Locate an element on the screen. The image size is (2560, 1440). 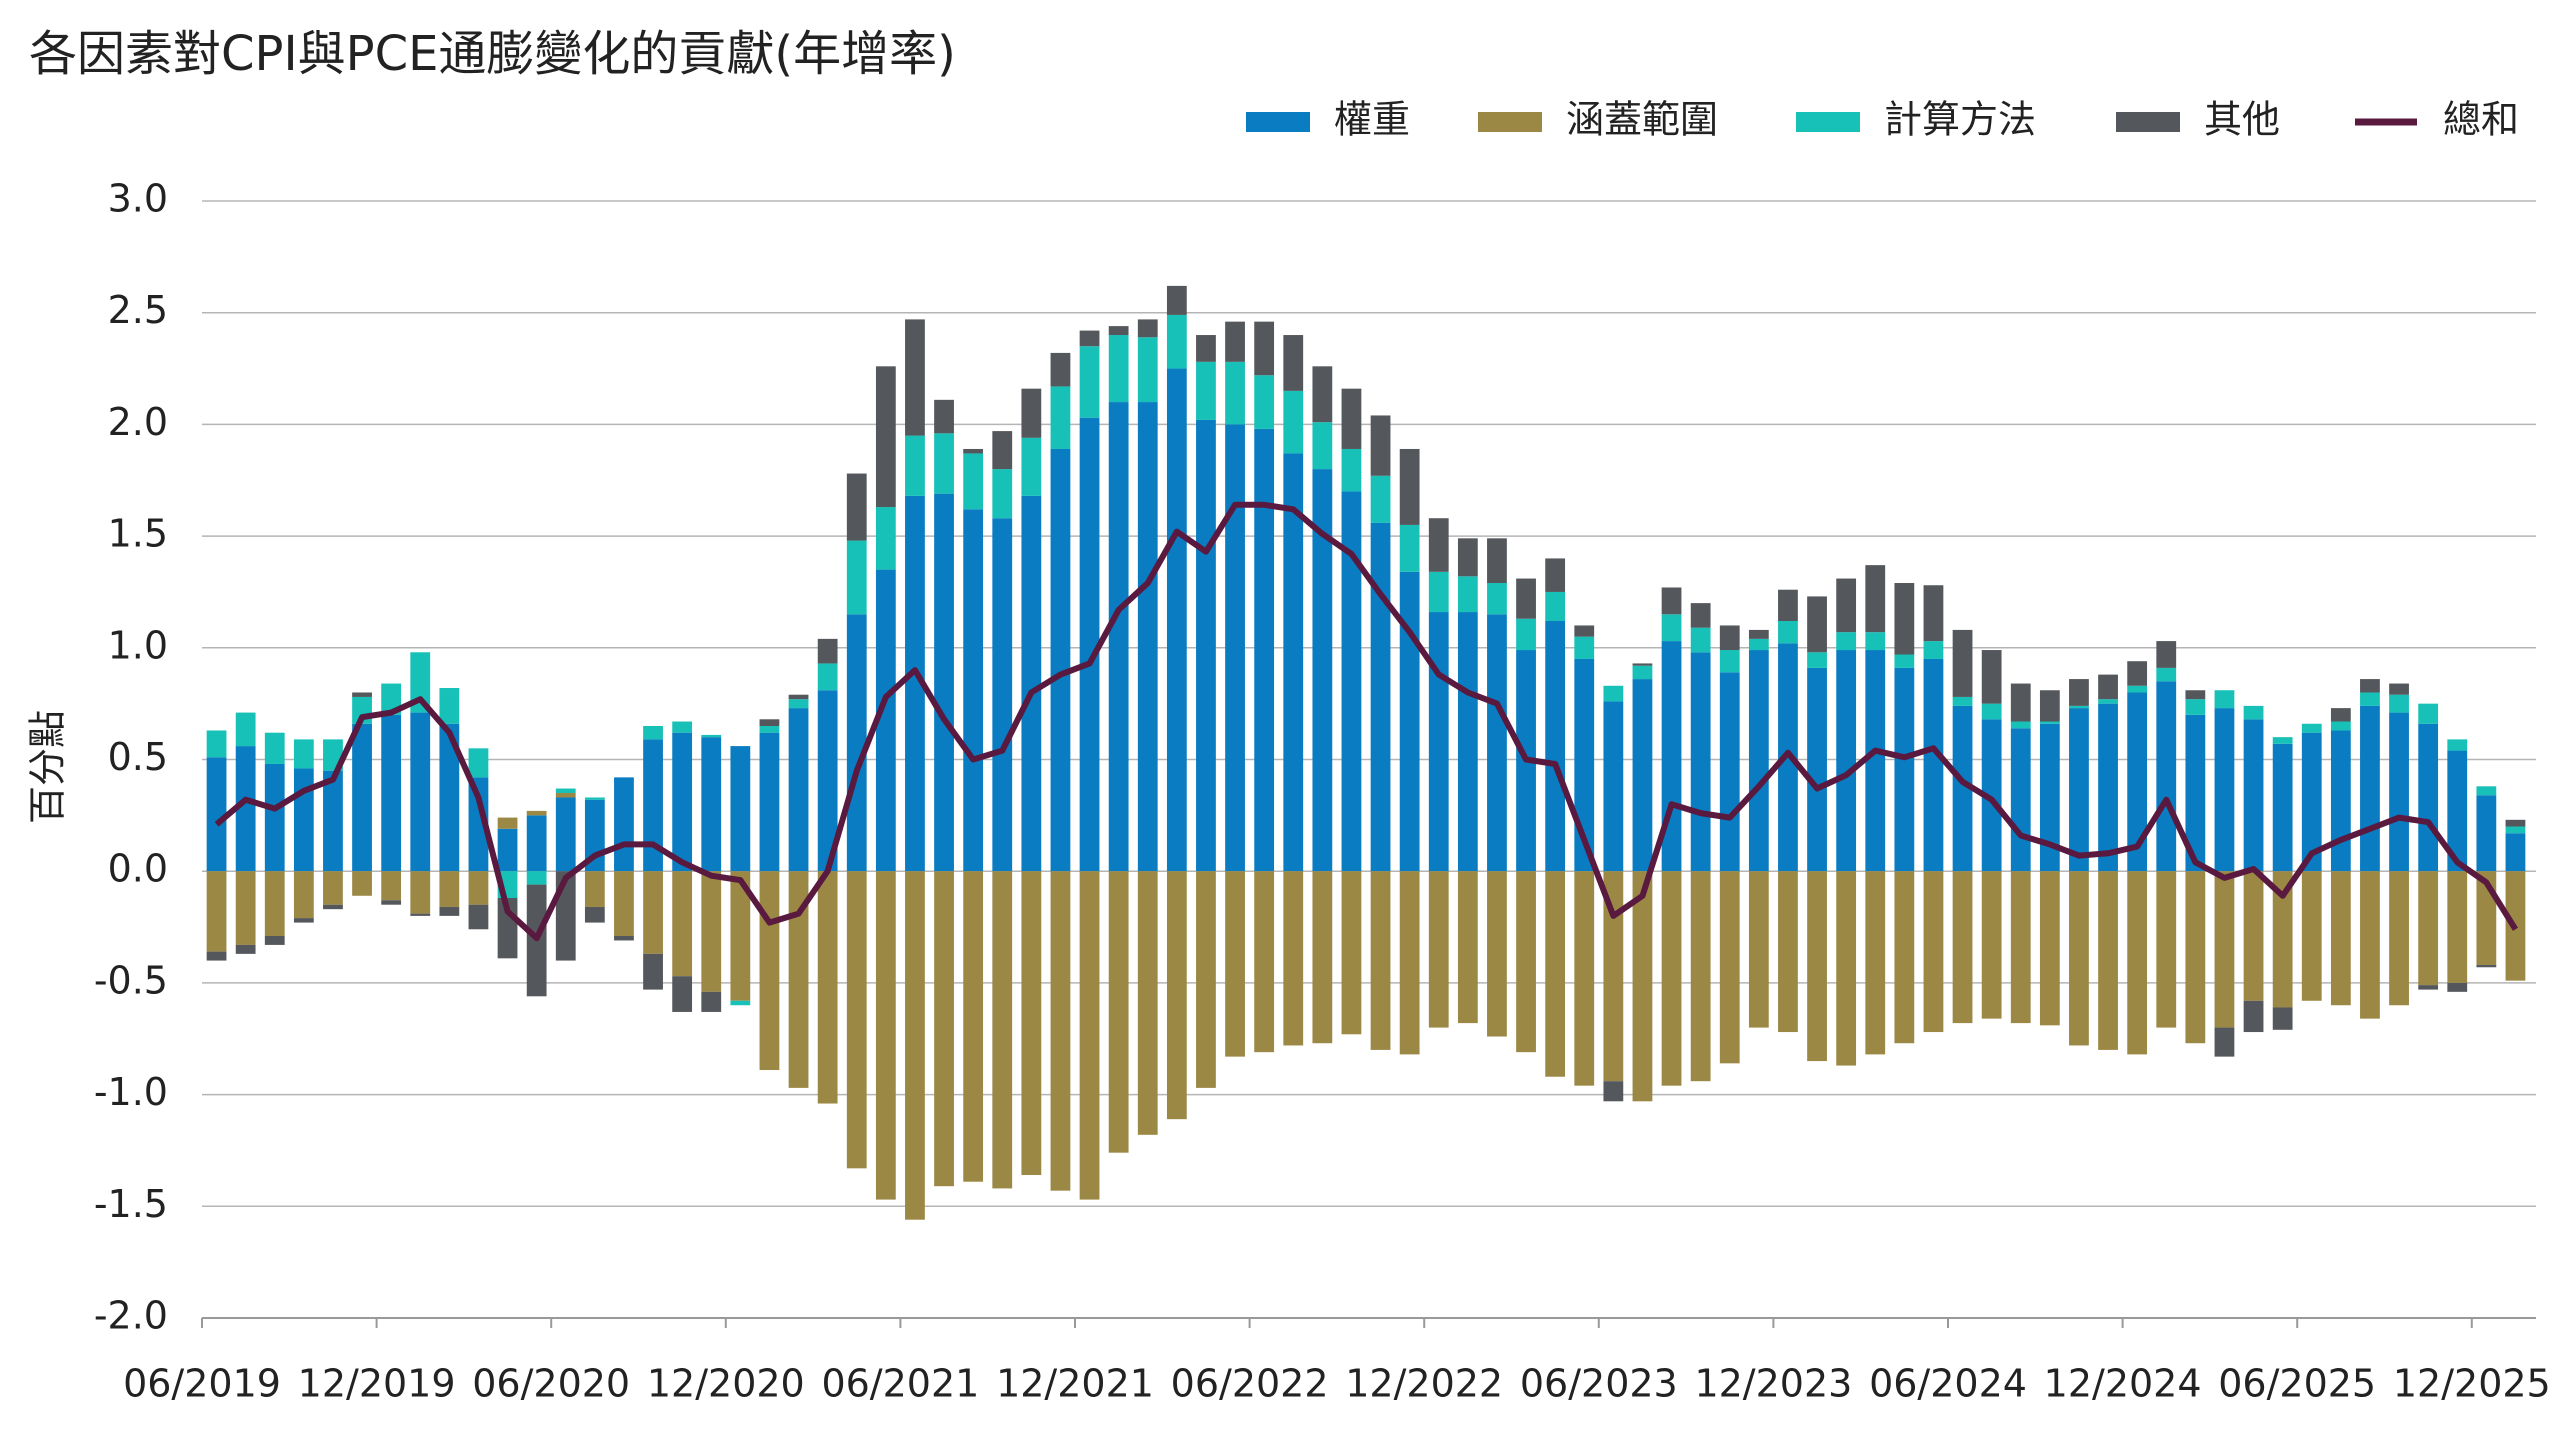
legend-label: 計算方法 is located at coordinates (1960, 120).